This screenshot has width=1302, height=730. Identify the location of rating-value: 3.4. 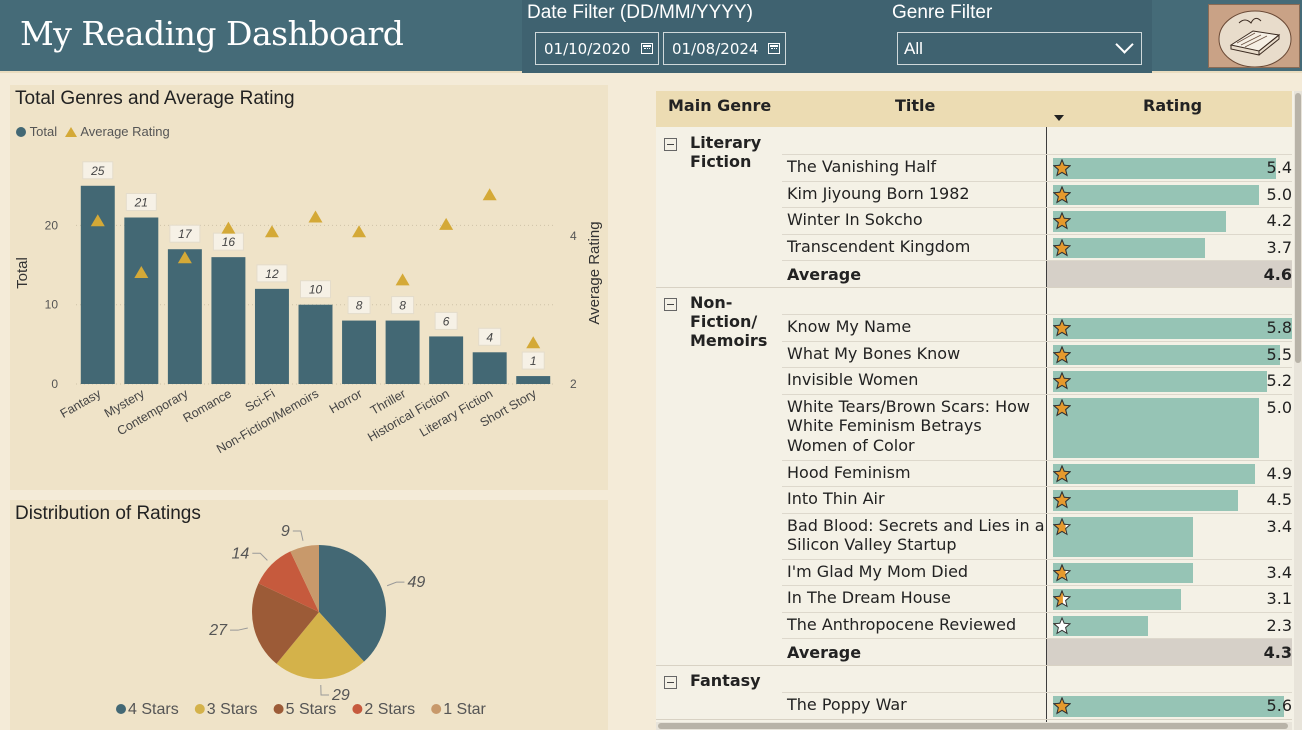
(1279, 572).